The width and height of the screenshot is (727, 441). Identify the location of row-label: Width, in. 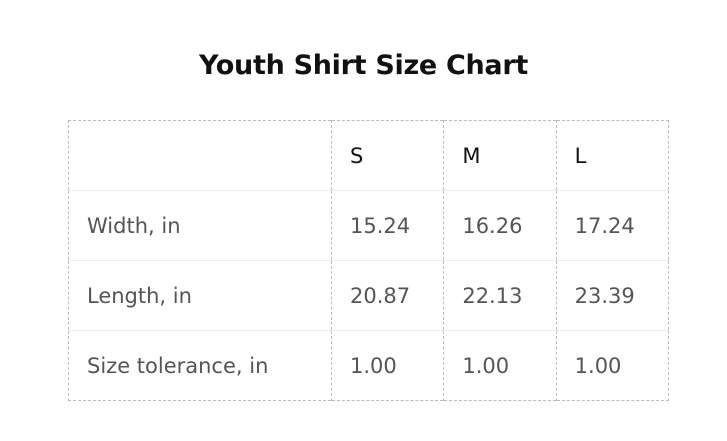
(200, 225).